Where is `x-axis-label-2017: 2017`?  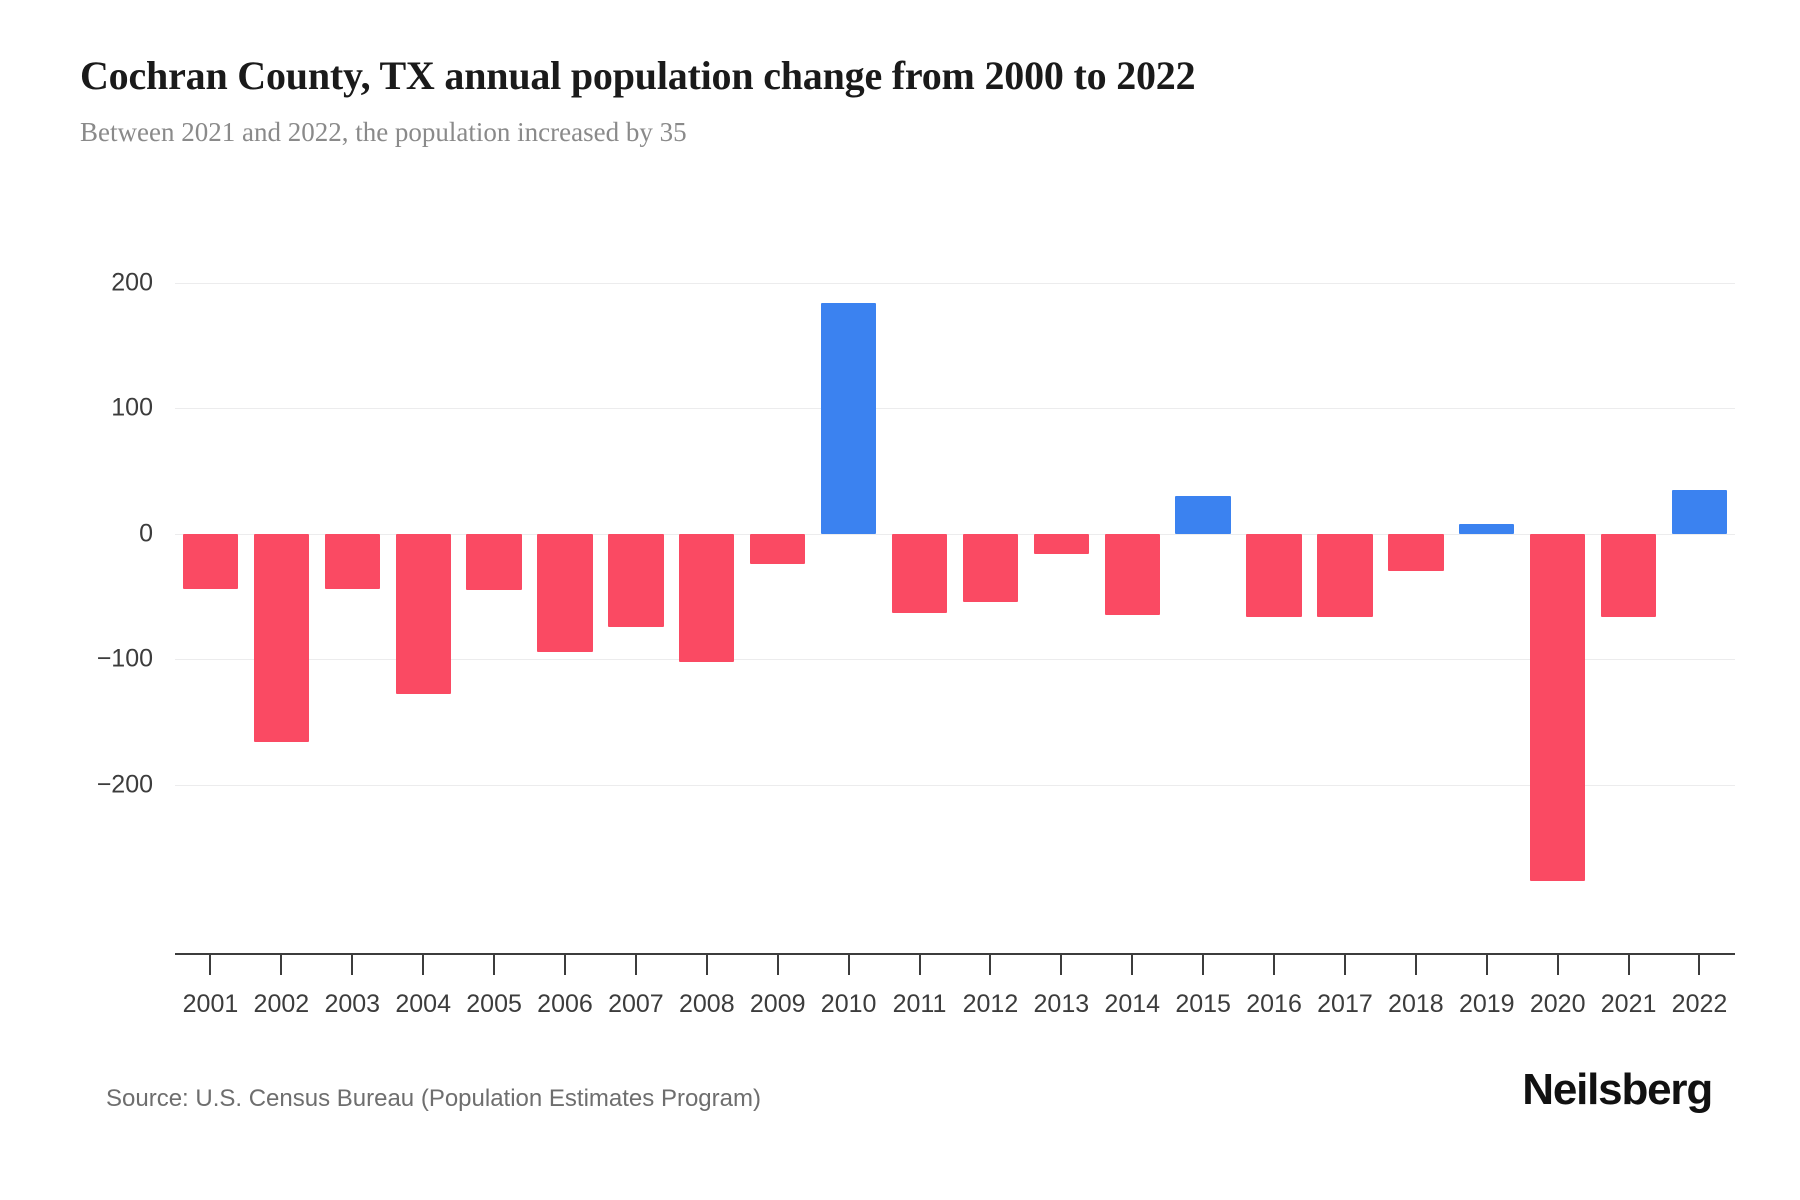 x-axis-label-2017: 2017 is located at coordinates (1345, 1004).